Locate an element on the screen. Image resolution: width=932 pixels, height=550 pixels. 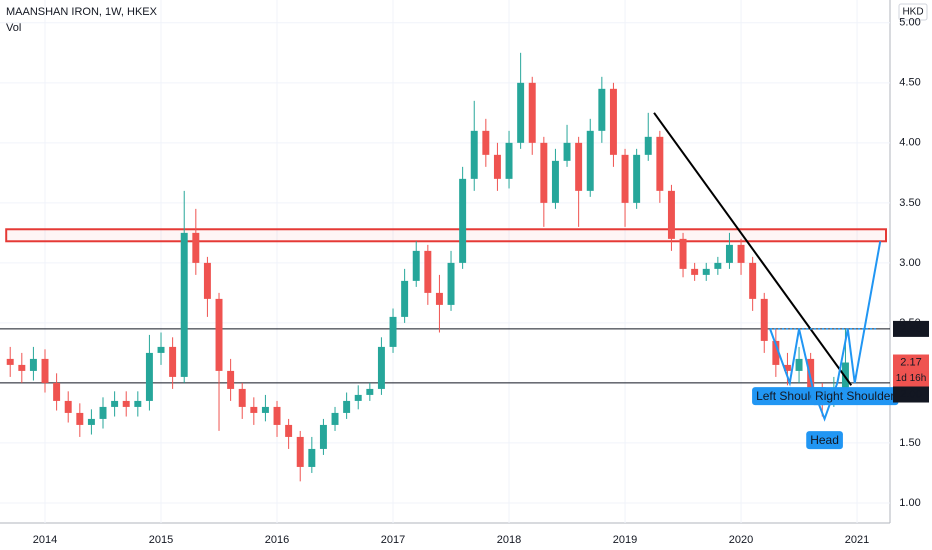
currency-box is located at coordinates (913, 12).